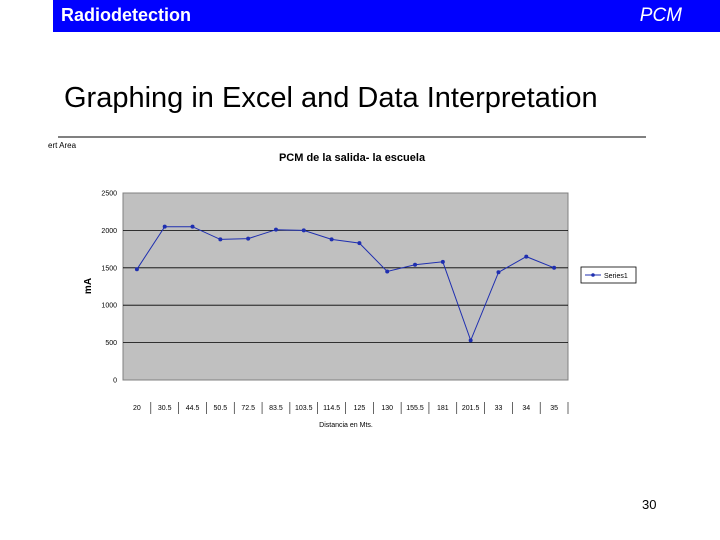 The width and height of the screenshot is (720, 540). What do you see at coordinates (165, 408) in the screenshot?
I see `x-tick-label: 30.5` at bounding box center [165, 408].